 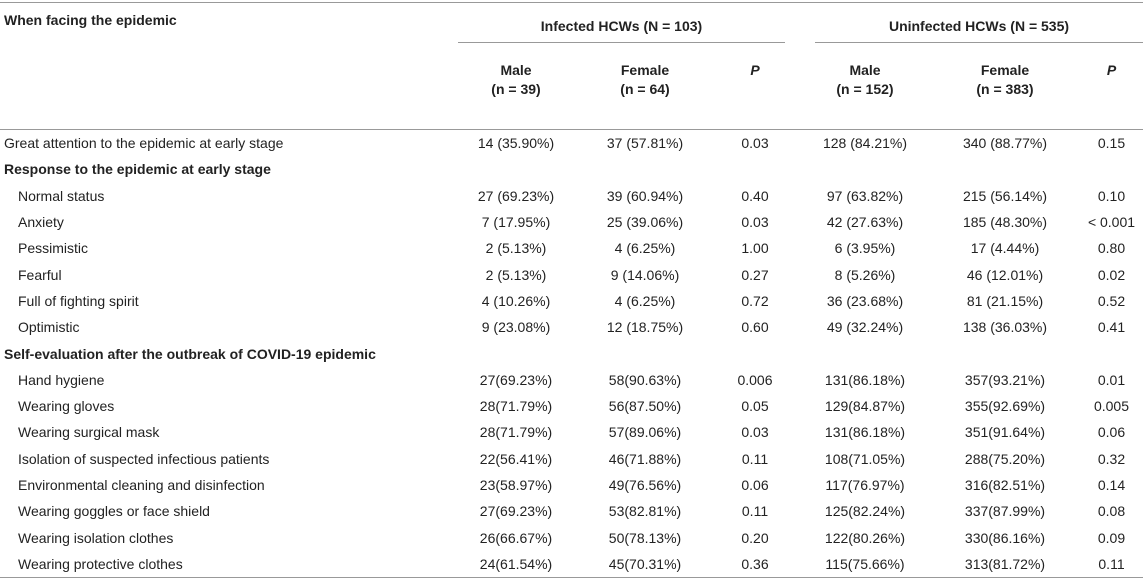 What do you see at coordinates (516, 195) in the screenshot?
I see `cell: 27 (69.23%)` at bounding box center [516, 195].